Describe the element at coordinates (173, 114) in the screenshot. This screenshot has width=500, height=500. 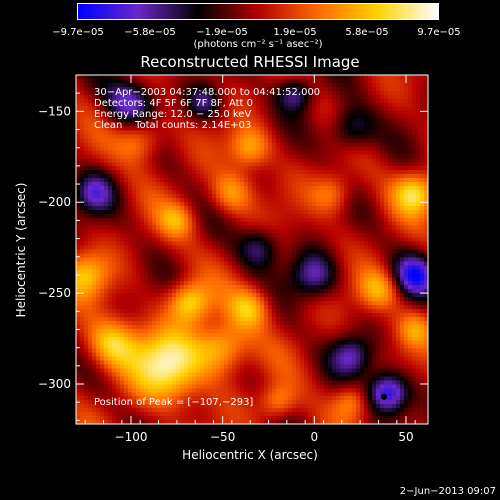
I see `annotation-energy-range: Energy Range: 12.0 − 25.0 keV` at that location.